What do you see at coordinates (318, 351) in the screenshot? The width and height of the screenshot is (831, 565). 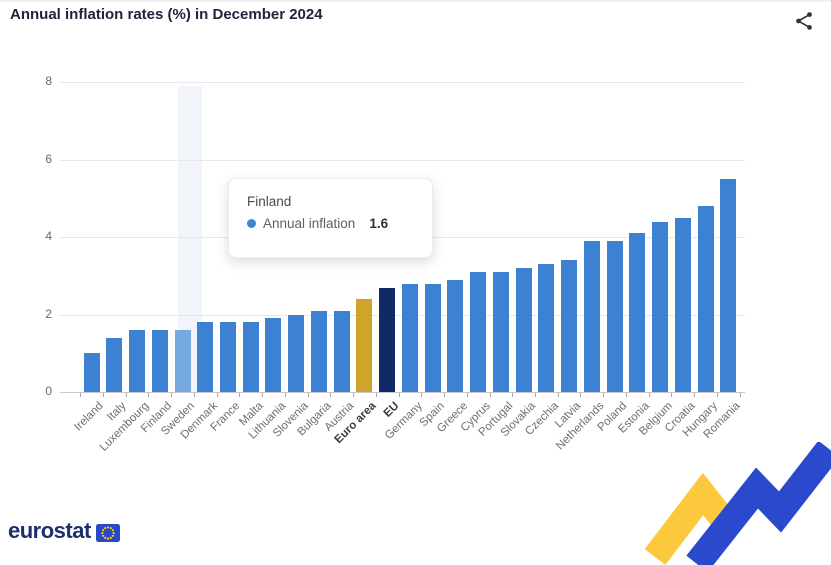 I see `bar-bulgaria` at bounding box center [318, 351].